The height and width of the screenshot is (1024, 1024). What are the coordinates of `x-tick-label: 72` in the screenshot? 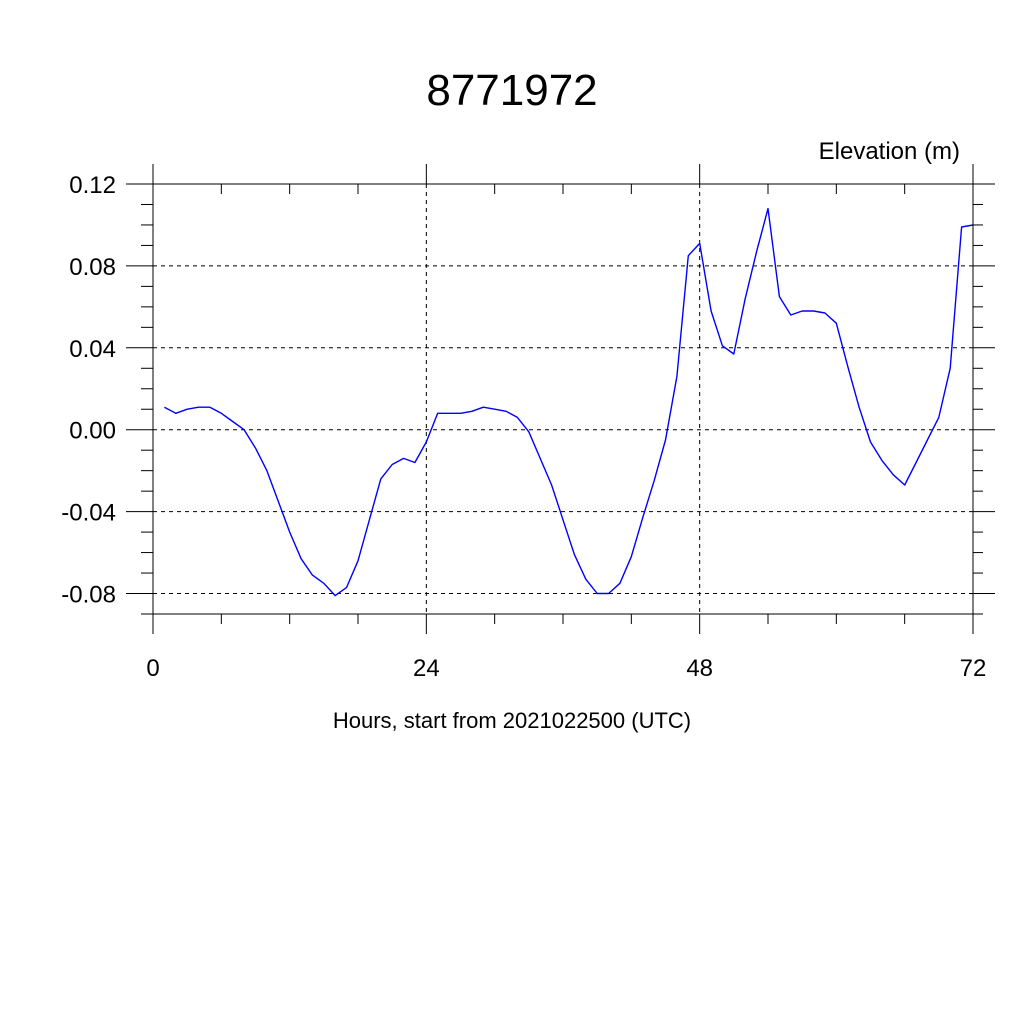 It's located at (973, 668).